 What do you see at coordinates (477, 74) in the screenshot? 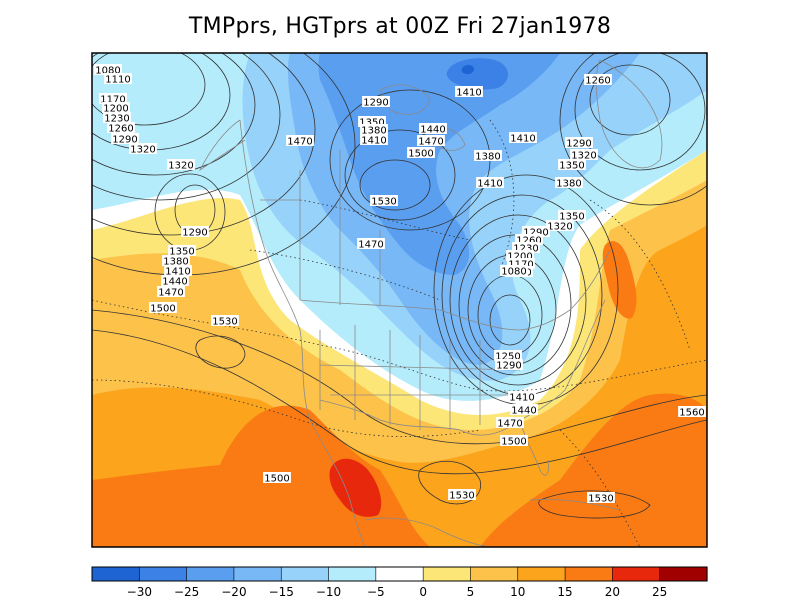
I see `temp-band-minus25-minus20` at bounding box center [477, 74].